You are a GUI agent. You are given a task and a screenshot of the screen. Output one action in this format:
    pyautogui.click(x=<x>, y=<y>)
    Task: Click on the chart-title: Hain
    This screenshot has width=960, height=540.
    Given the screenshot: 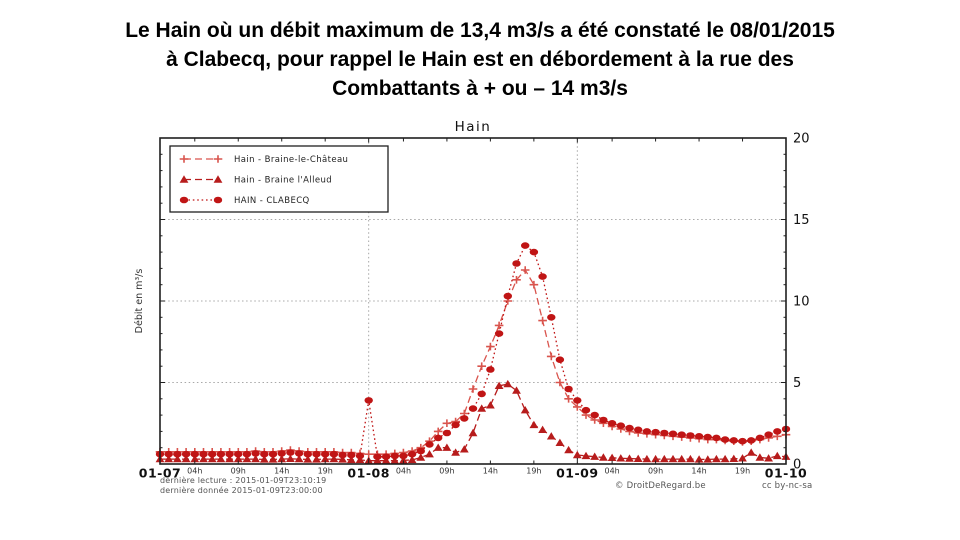 What is the action you would take?
    pyautogui.click(x=473, y=127)
    